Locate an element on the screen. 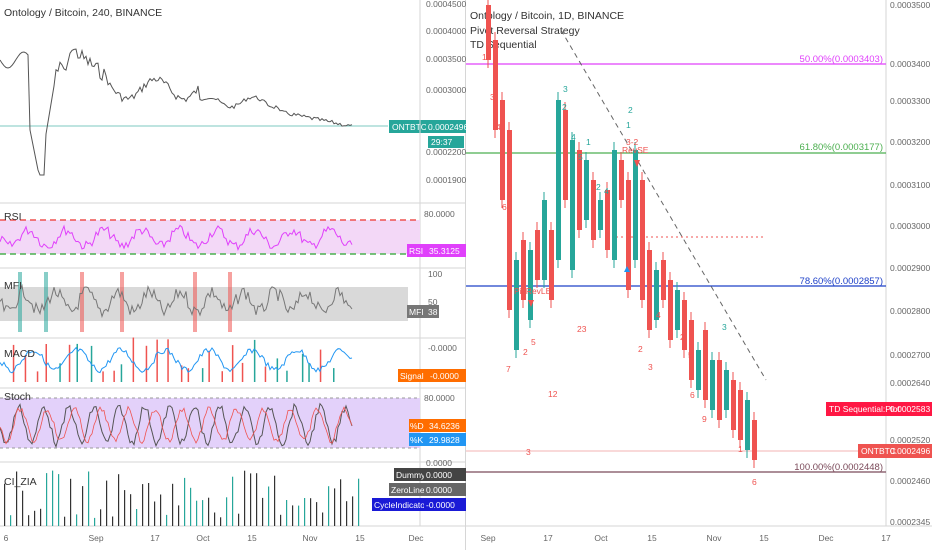  right-price-axis-label: 0.0002800 is located at coordinates (910, 311).